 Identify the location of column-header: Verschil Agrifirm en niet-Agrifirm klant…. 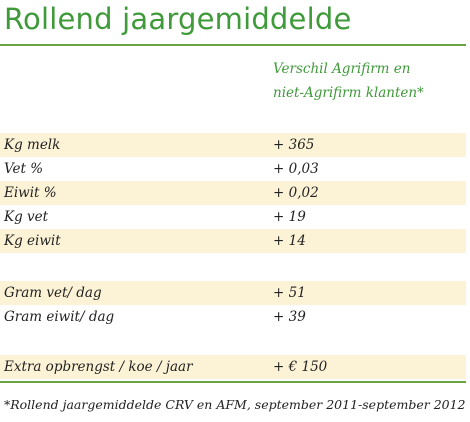
(368, 81).